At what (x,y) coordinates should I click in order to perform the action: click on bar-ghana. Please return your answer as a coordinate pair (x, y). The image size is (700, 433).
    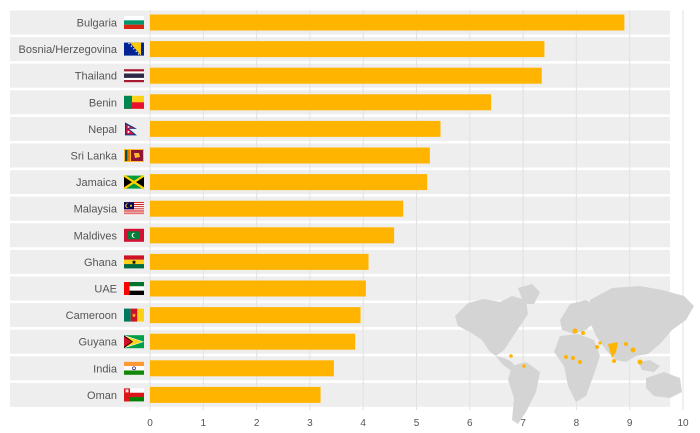
    Looking at the image, I should click on (259, 261).